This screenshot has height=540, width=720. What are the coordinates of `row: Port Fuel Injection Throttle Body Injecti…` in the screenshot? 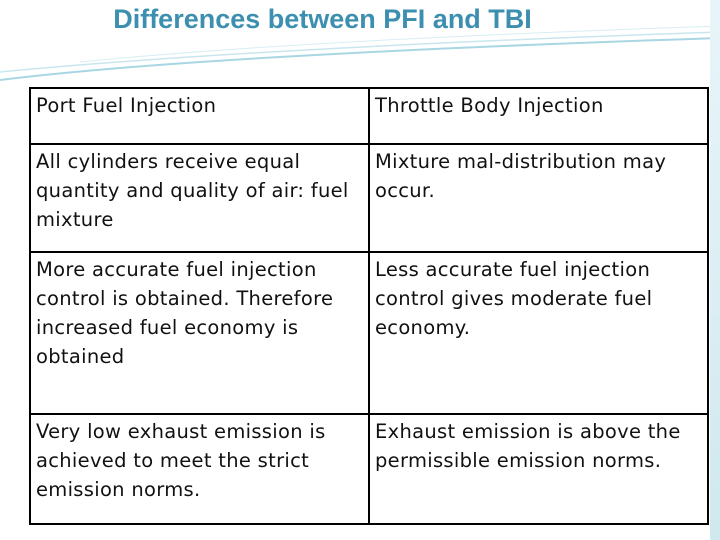 It's located at (369, 116).